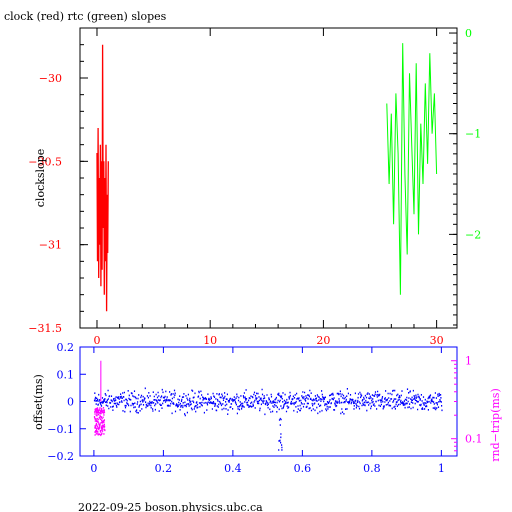 The image size is (512, 512). I want to click on bottom-x-tick-label: 0.8, so click(372, 468).